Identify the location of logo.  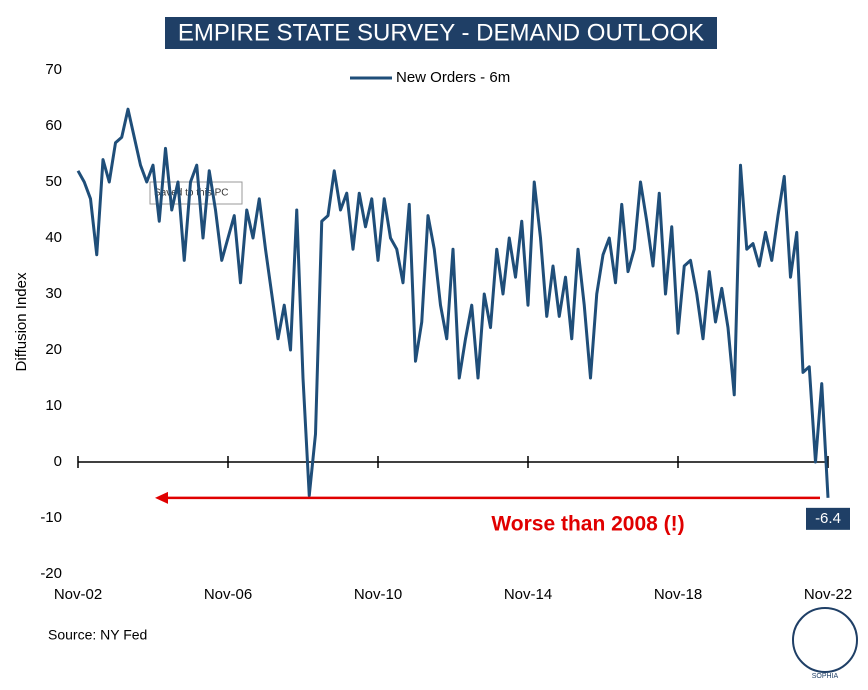
(825, 640).